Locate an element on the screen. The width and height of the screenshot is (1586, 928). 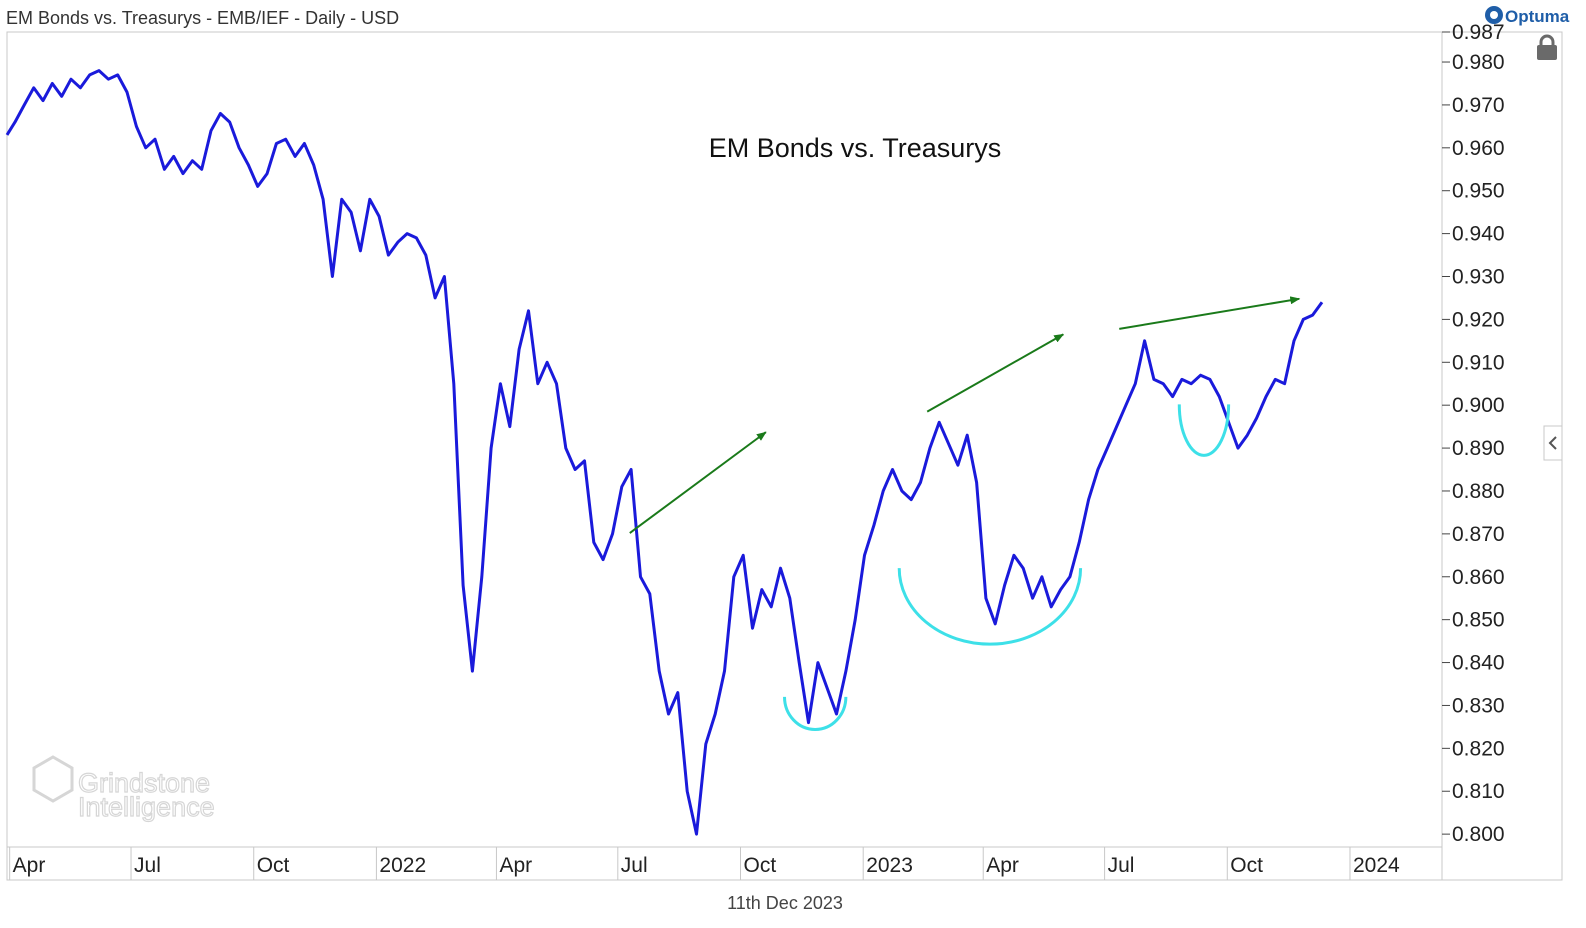
y-tick-label: 0.900 is located at coordinates (1478, 405).